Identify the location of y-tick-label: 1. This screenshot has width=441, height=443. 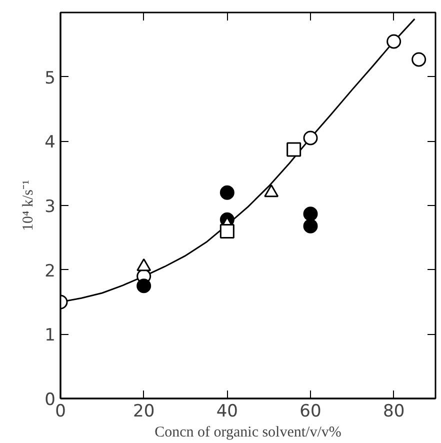
(50, 336).